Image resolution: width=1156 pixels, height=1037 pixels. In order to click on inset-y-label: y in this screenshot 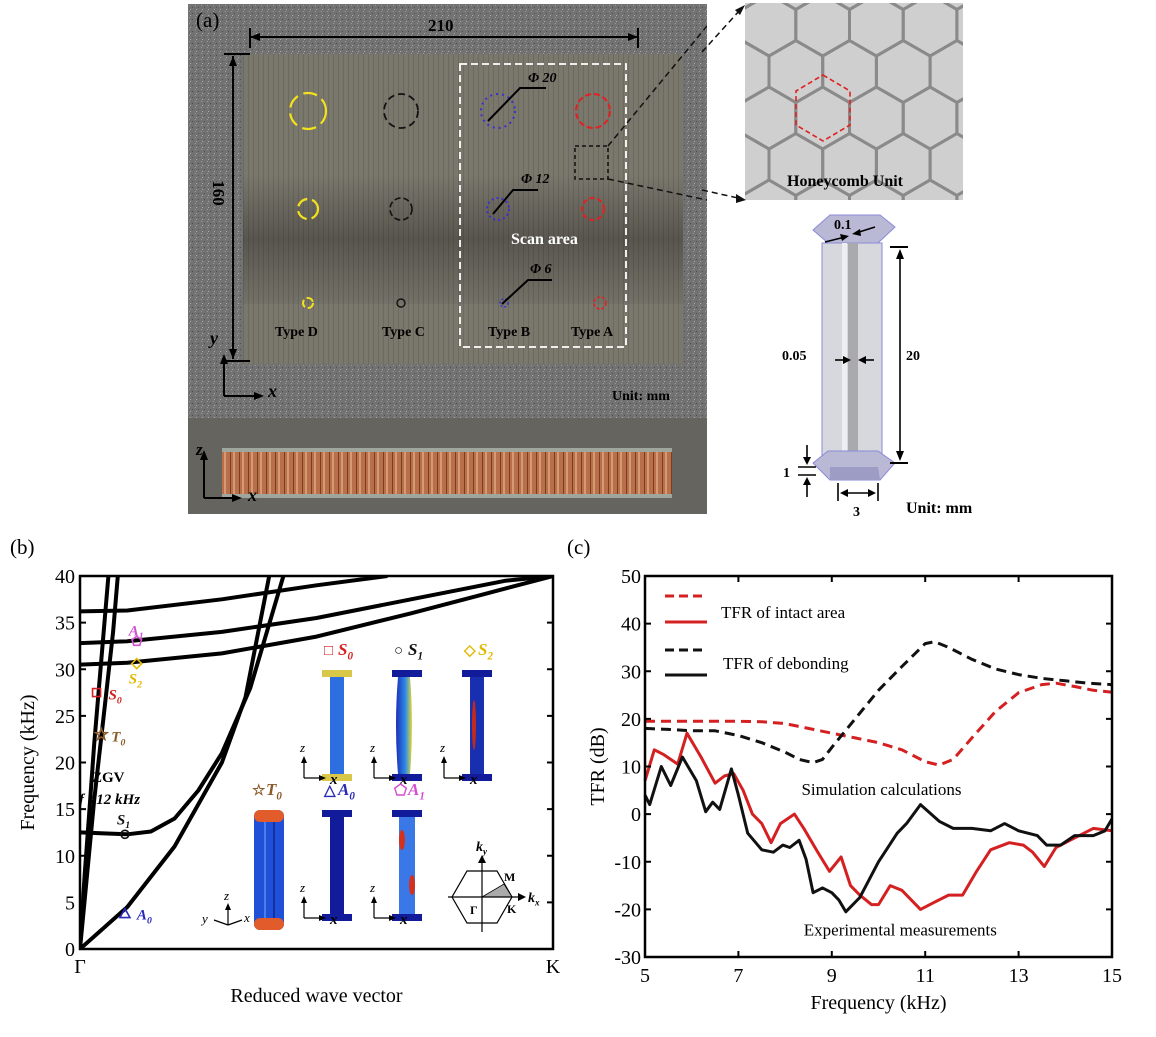, I will do `click(204, 918)`.